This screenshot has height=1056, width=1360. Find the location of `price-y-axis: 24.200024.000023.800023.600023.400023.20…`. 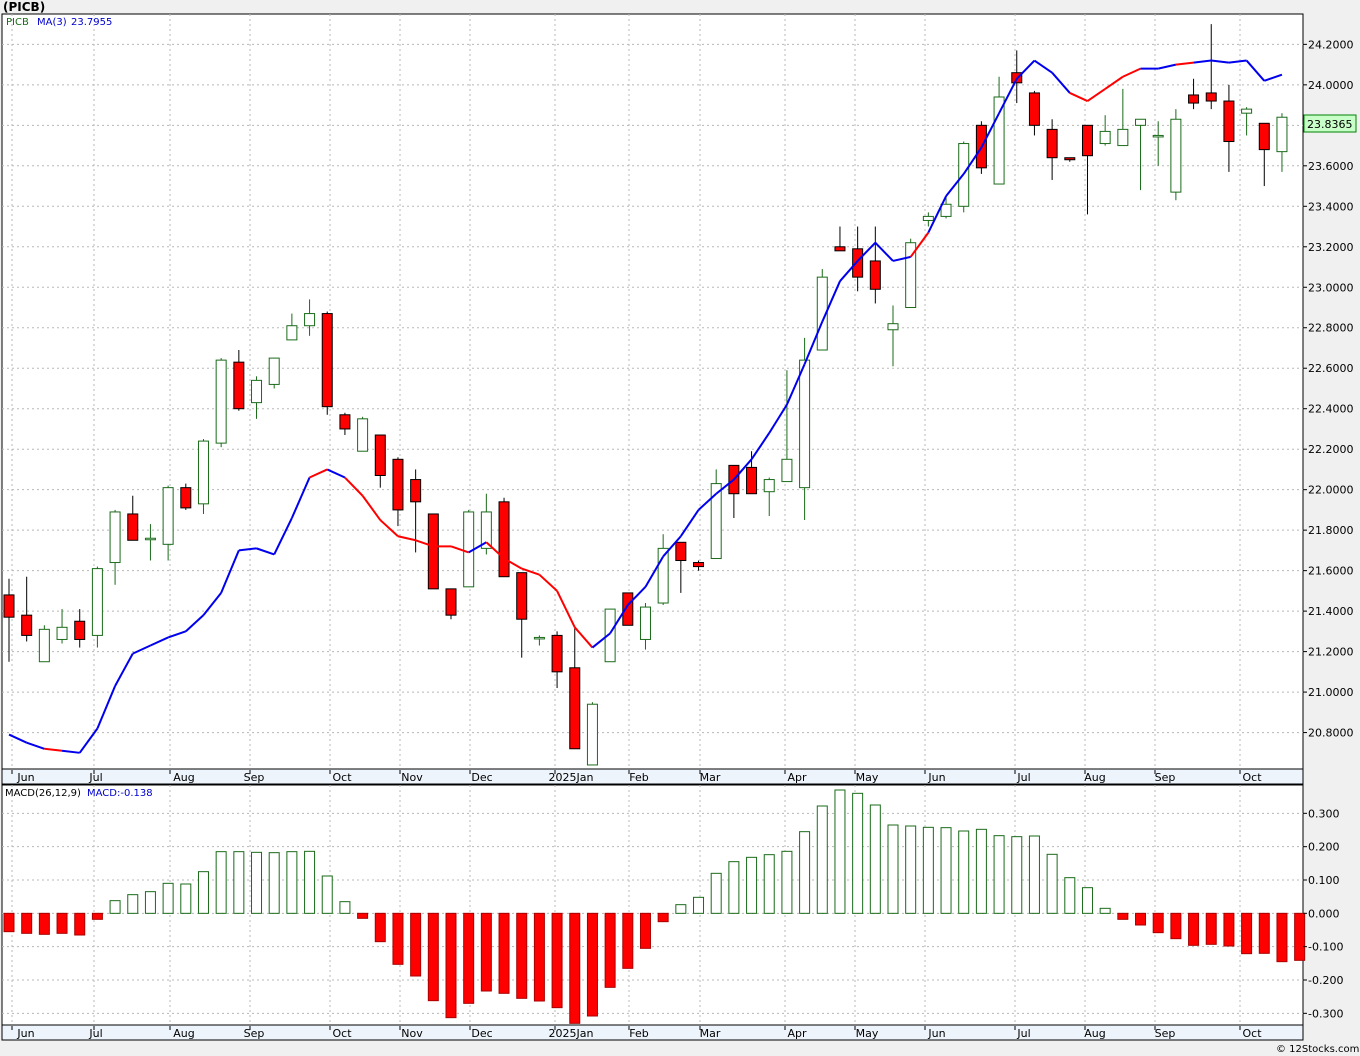

price-y-axis: 24.200024.000023.800023.600023.400023.20… is located at coordinates (1328, 389).